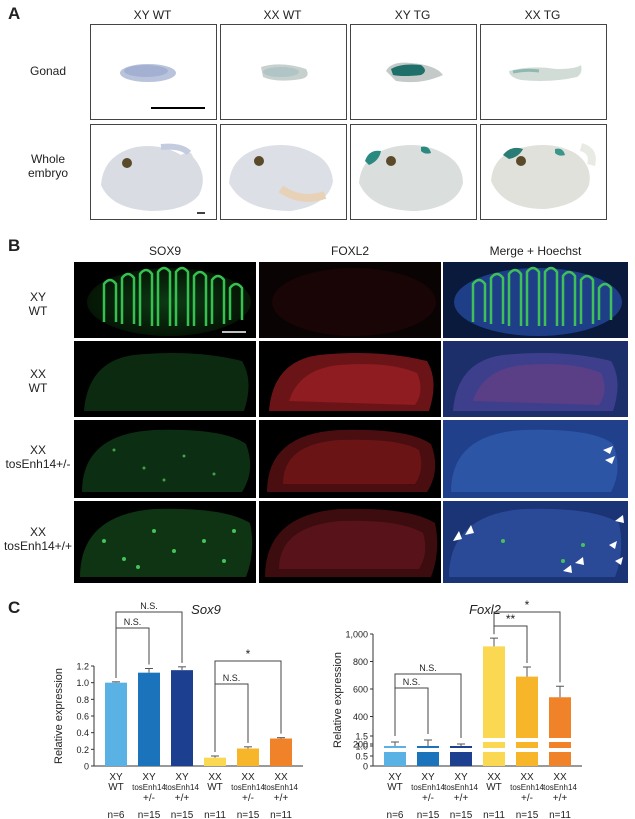  Describe the element at coordinates (360, 662) in the screenshot. I see `y-tick-label: 800` at that location.